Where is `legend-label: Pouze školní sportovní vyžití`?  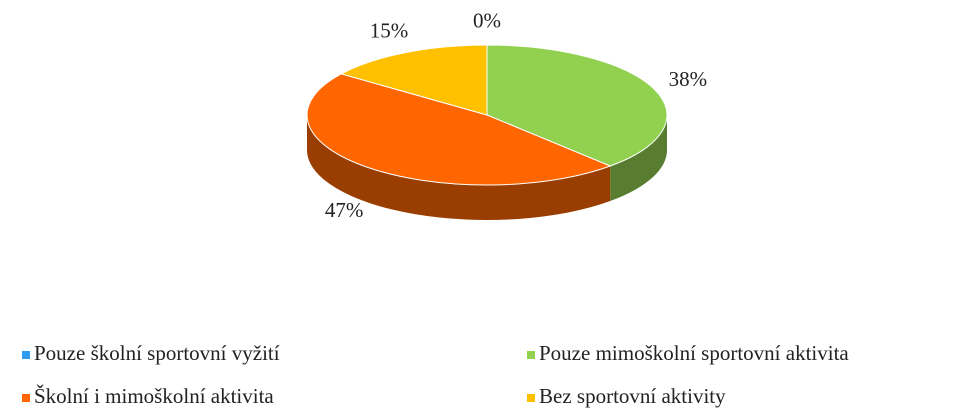 legend-label: Pouze školní sportovní vyžití is located at coordinates (157, 353).